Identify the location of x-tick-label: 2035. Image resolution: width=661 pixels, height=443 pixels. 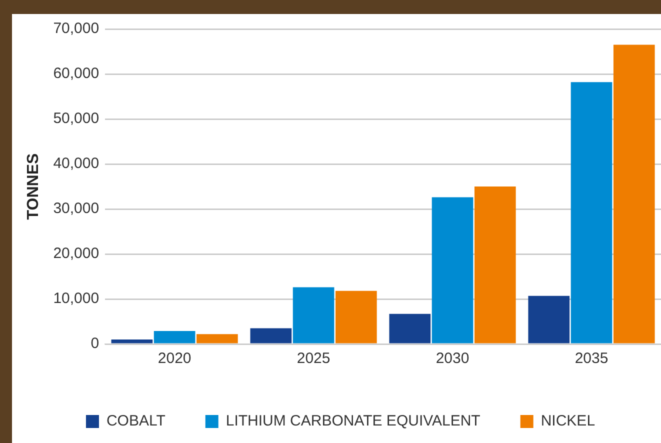
(591, 359).